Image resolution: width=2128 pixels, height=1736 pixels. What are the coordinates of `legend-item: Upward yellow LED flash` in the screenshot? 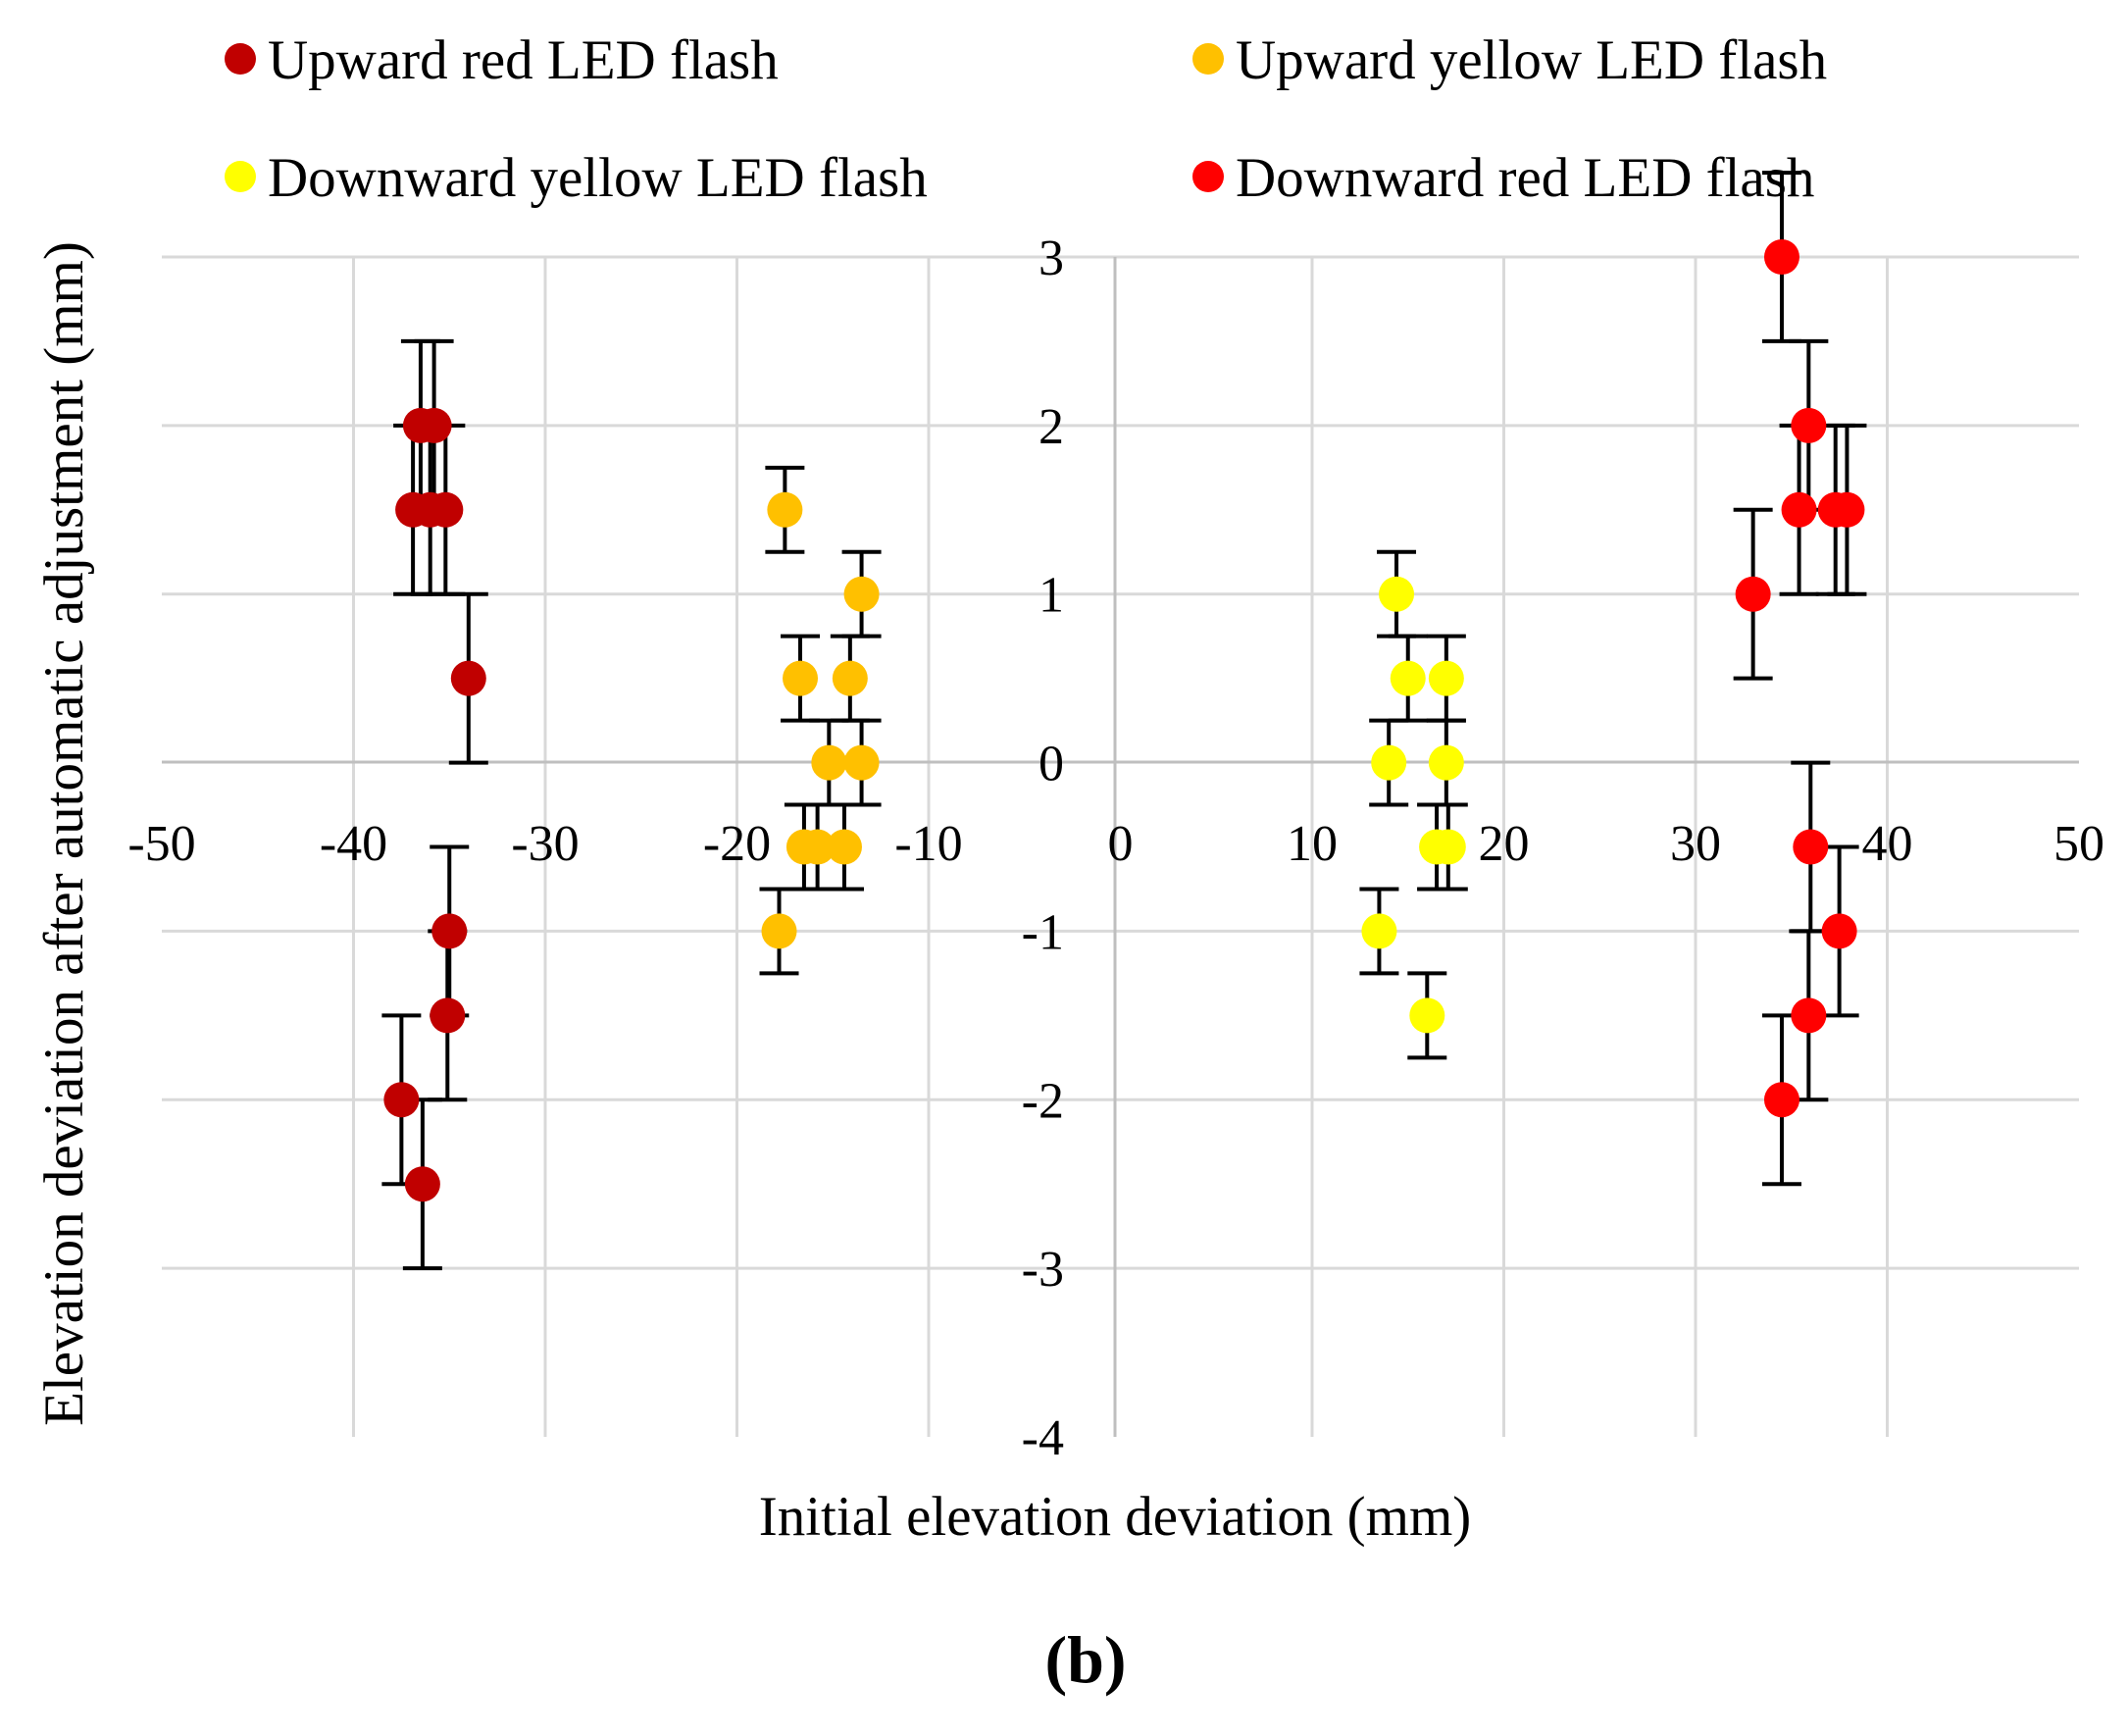 It's located at (1509, 60).